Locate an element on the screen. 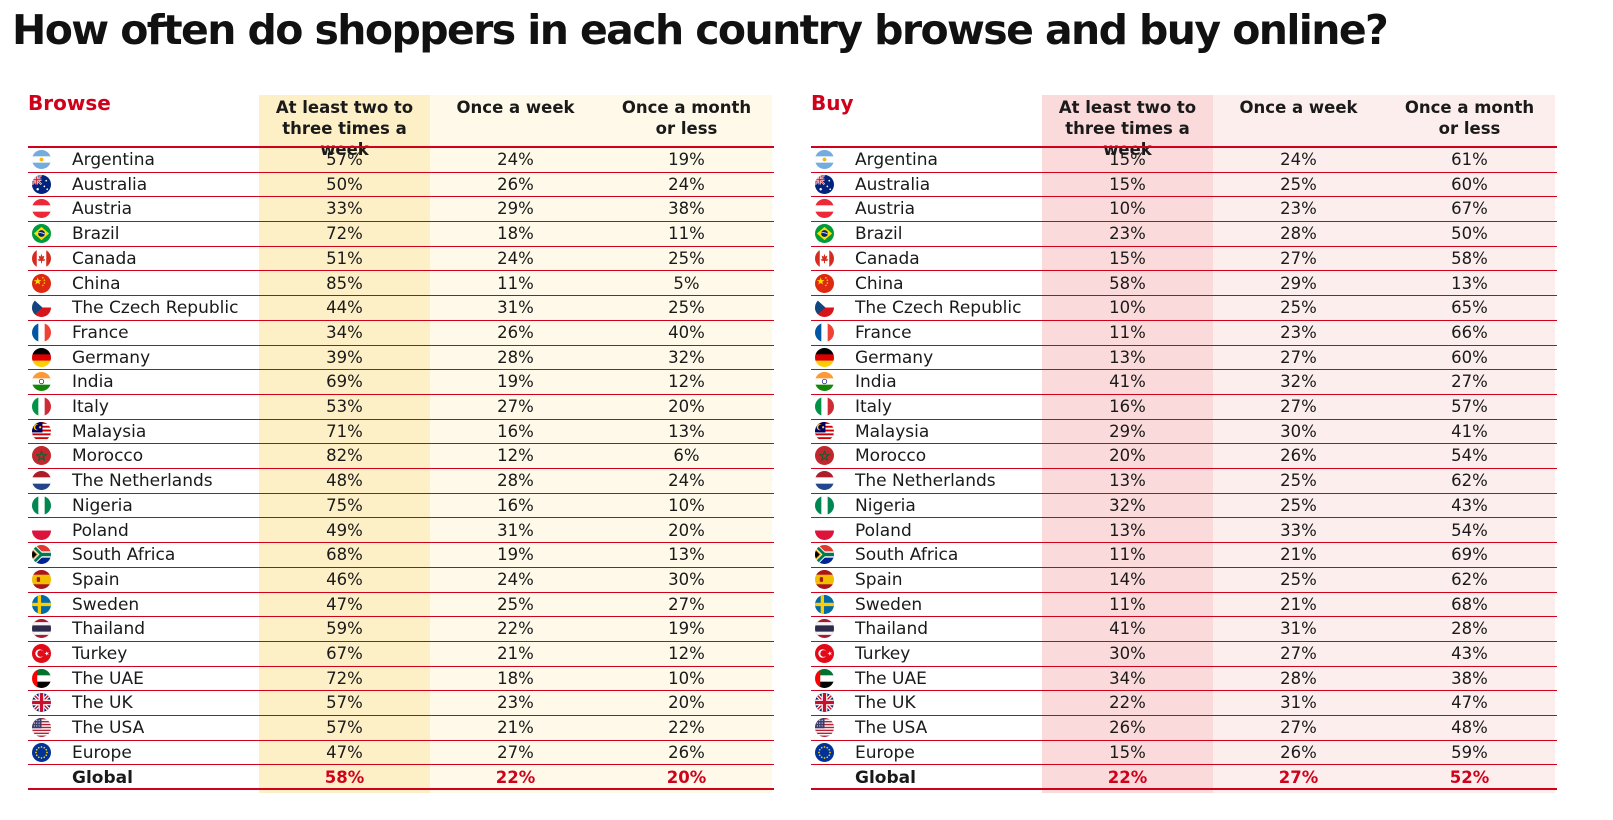  poland-flag-icon is located at coordinates (41, 530).